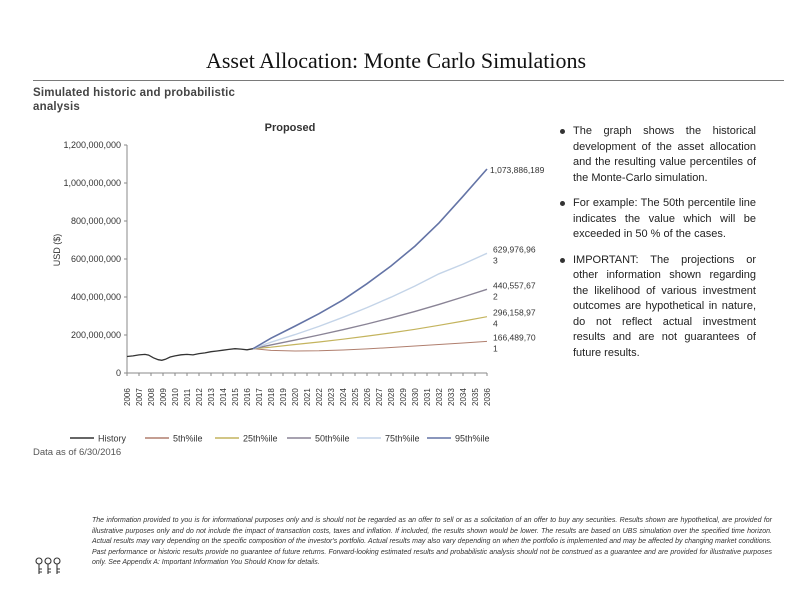 The image size is (792, 594). What do you see at coordinates (223, 397) in the screenshot?
I see `x-tick-label: 2014` at bounding box center [223, 397].